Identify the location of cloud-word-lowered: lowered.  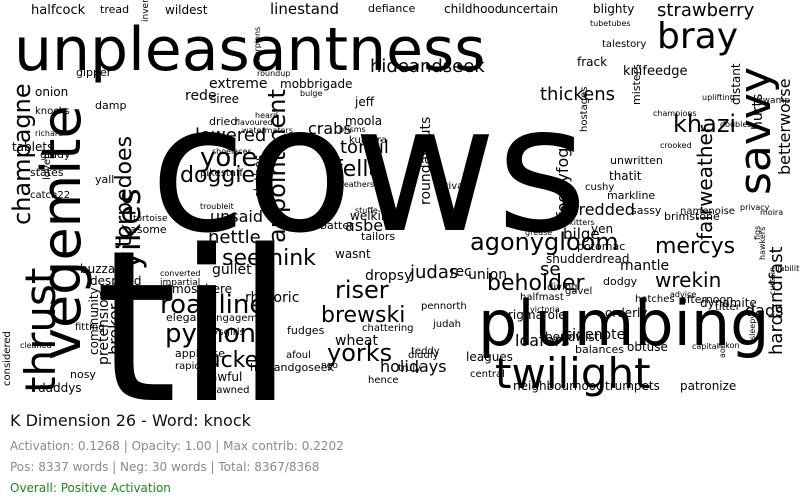
(230, 135).